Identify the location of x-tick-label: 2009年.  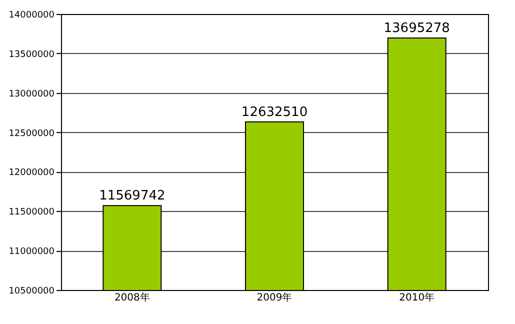
(274, 298).